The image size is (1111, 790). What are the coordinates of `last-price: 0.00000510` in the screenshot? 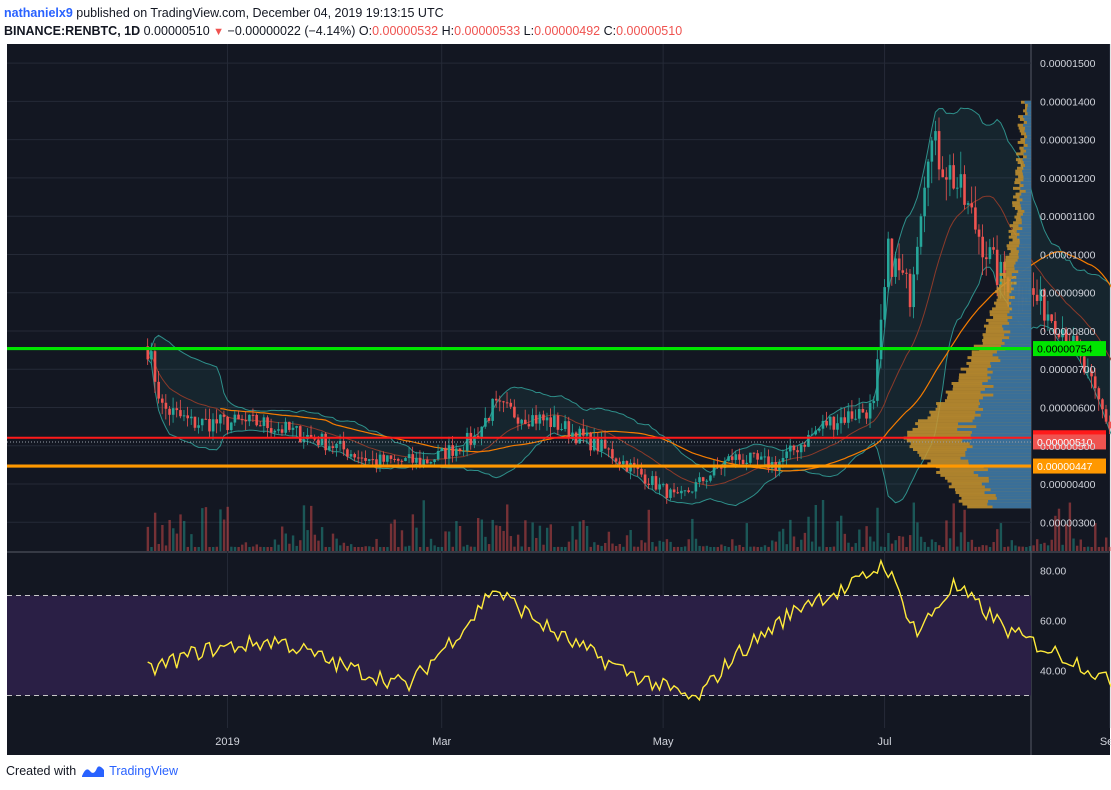 It's located at (176, 31).